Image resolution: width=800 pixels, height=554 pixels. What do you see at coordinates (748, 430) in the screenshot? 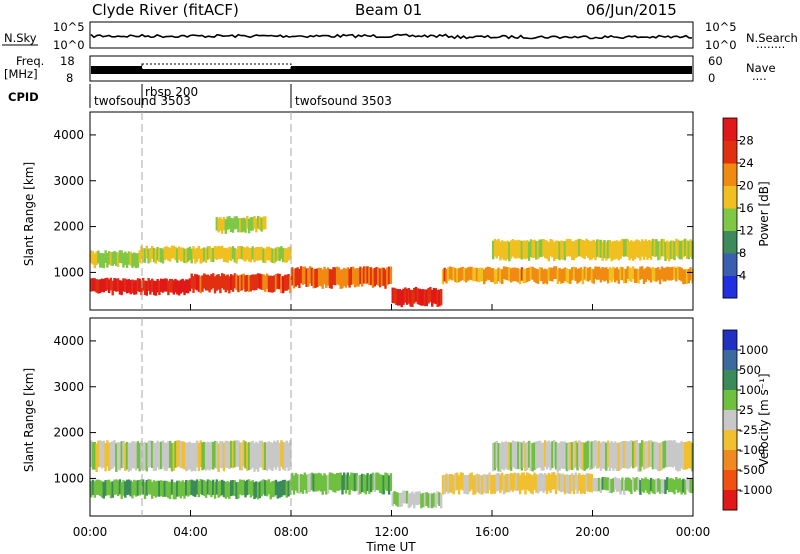
I see `colorbar-tick-label: -25` at bounding box center [748, 430].